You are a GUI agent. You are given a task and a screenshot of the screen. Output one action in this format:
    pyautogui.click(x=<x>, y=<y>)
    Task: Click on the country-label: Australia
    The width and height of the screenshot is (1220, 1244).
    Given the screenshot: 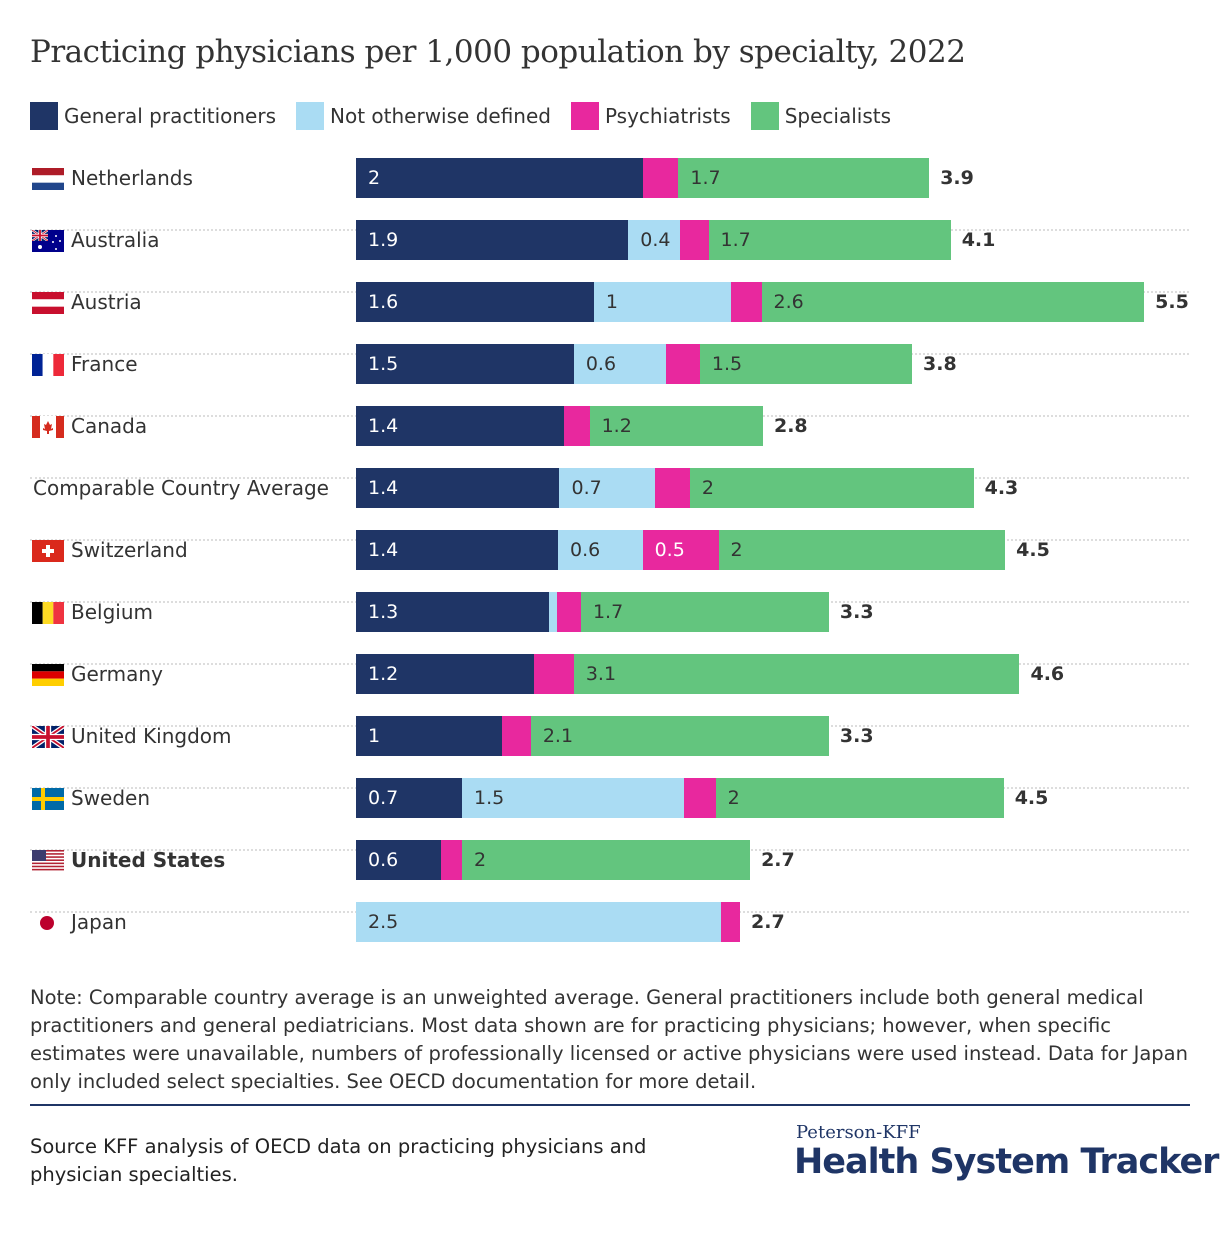 What is the action you would take?
    pyautogui.click(x=115, y=240)
    